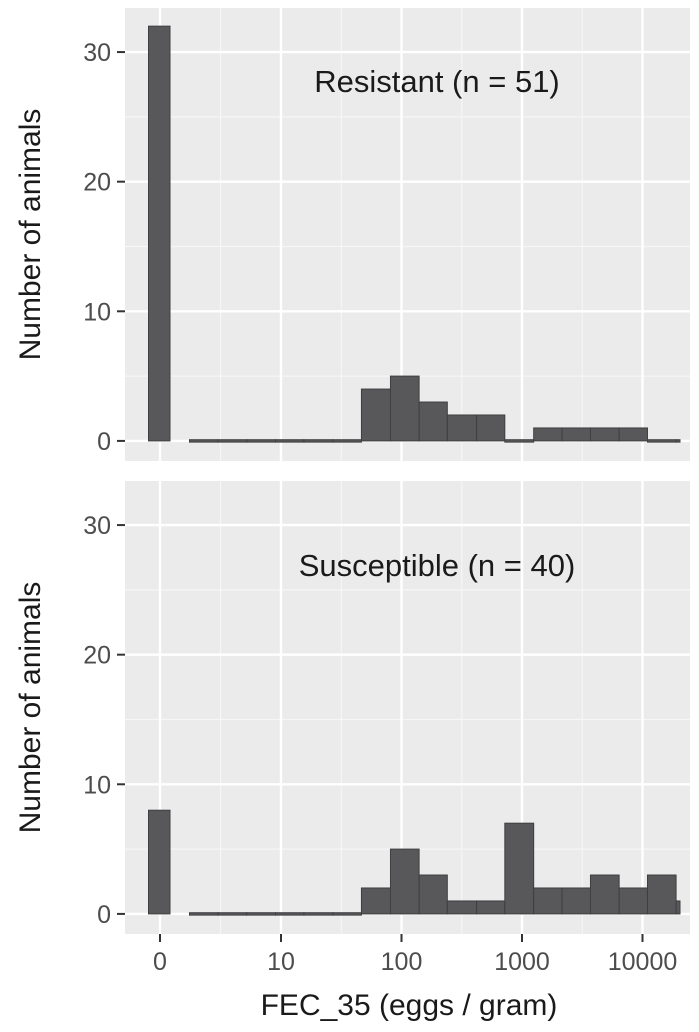 Image resolution: width=699 pixels, height=1032 pixels. I want to click on x-tick-label: 10, so click(281, 962).